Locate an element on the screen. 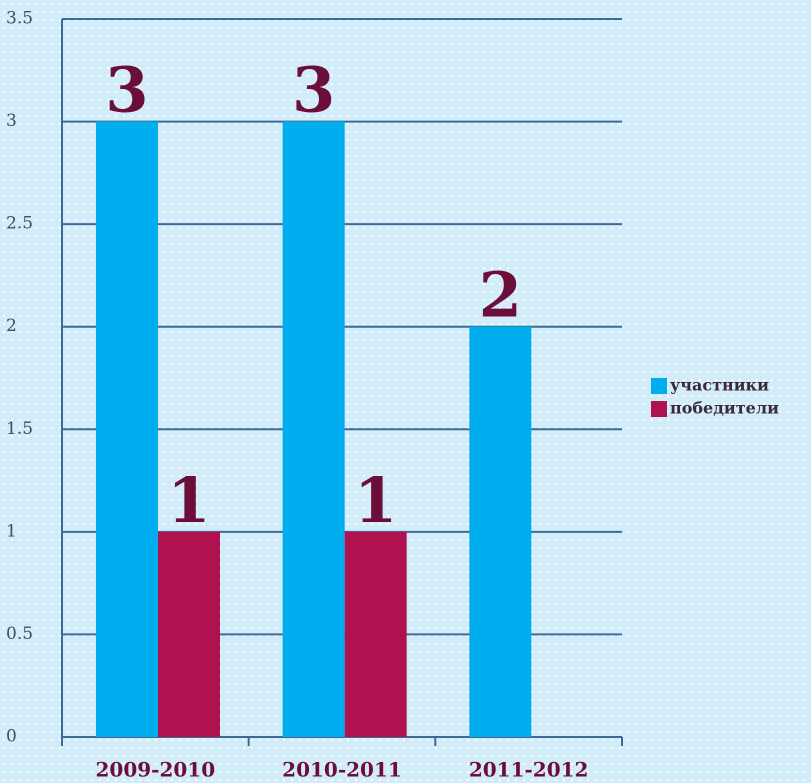  y-tick-label: 0.5 is located at coordinates (19, 634).